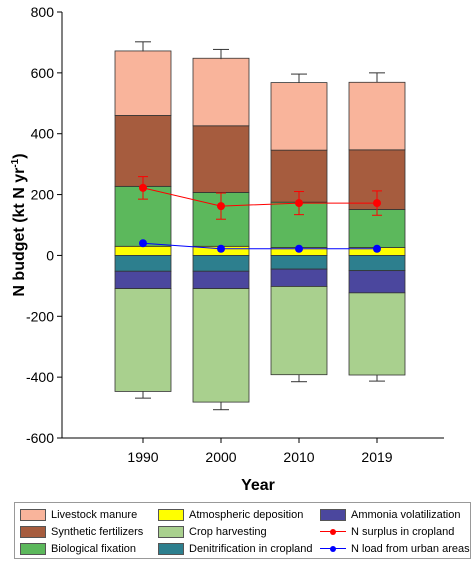 The height and width of the screenshot is (563, 475). I want to click on legend-swatch-synthetic-fertilizers, so click(33, 531).